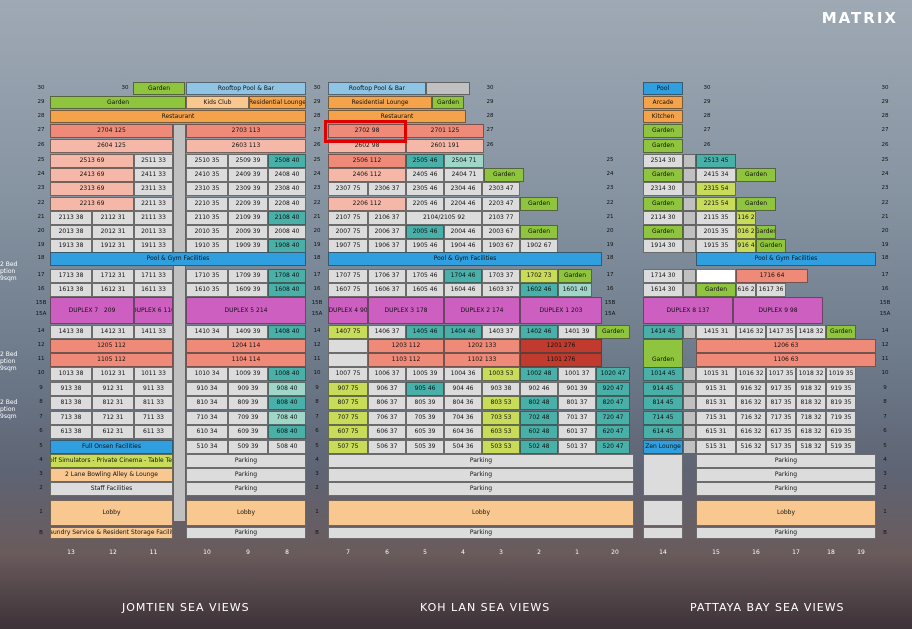 Image resolution: width=912 pixels, height=629 pixels. I want to click on unit: 1101 276, so click(561, 360).